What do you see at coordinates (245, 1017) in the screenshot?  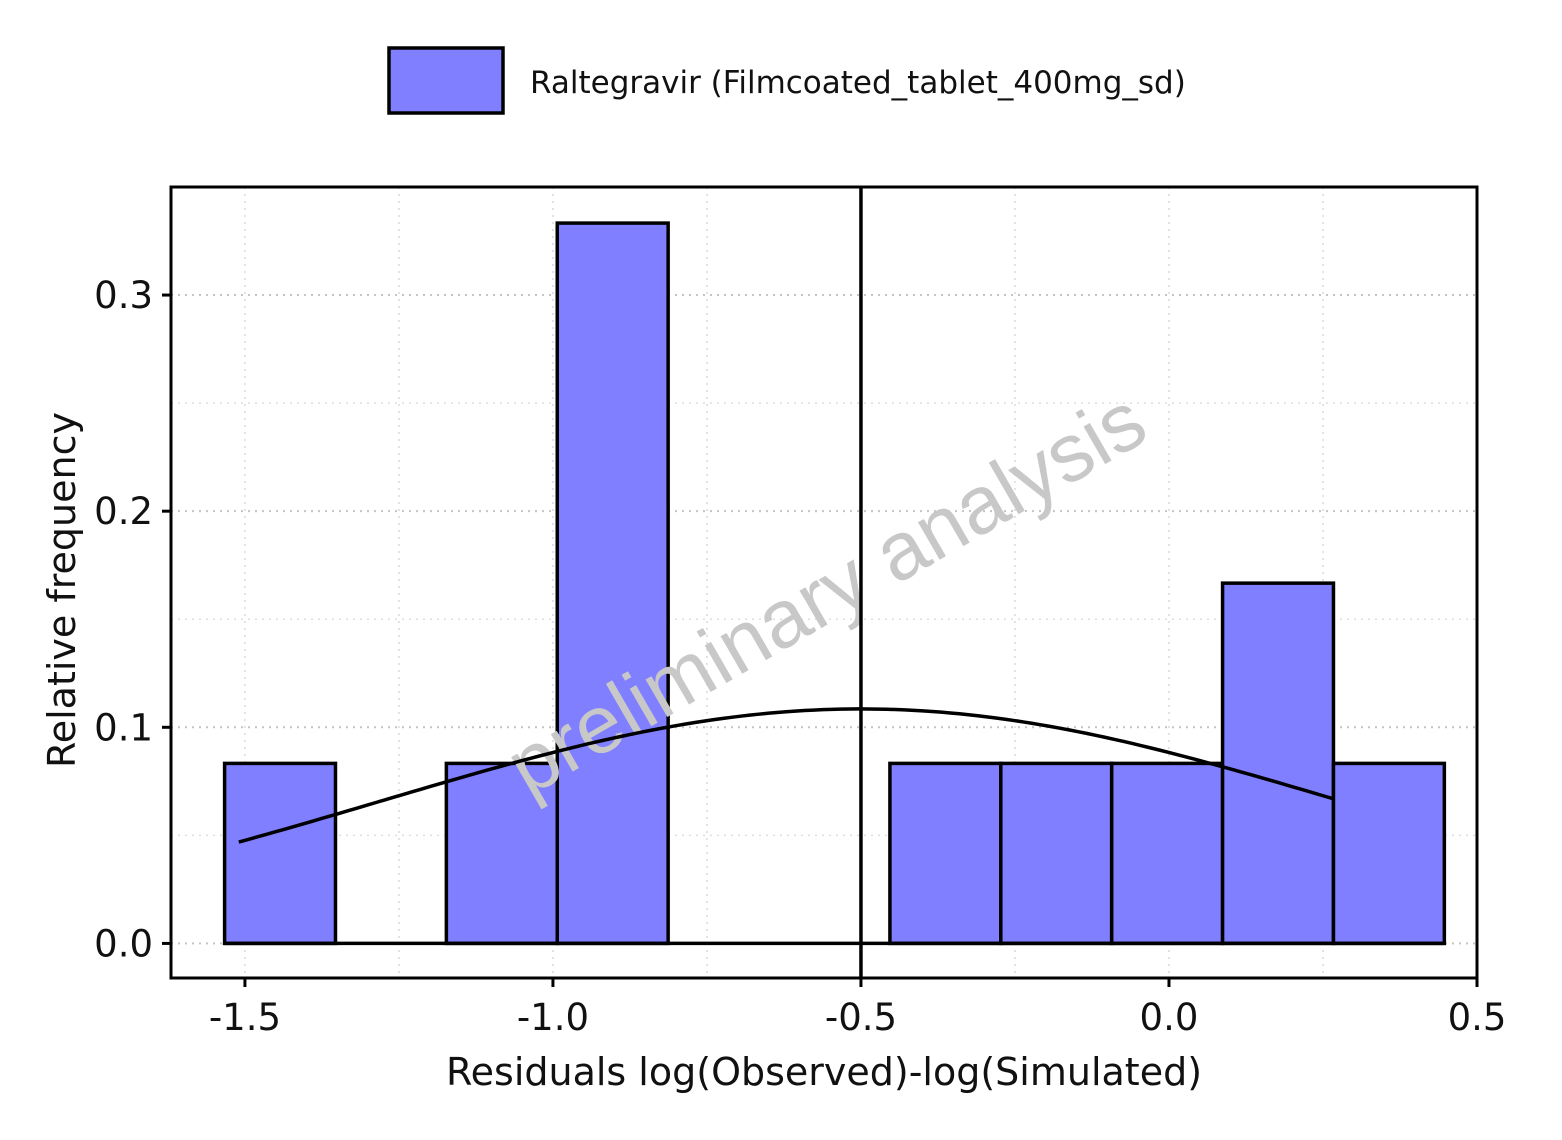 I see `x-tick-label: -1.5` at bounding box center [245, 1017].